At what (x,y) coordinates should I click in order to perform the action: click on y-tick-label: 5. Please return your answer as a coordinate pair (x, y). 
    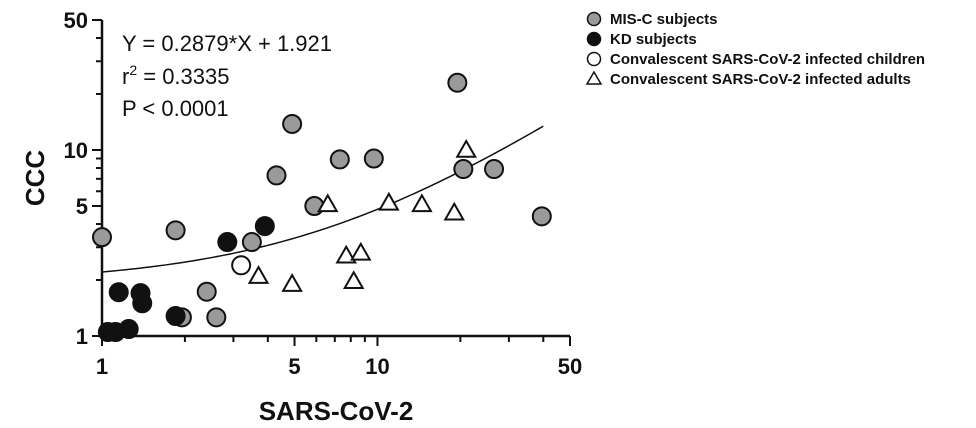
    Looking at the image, I should click on (82, 206).